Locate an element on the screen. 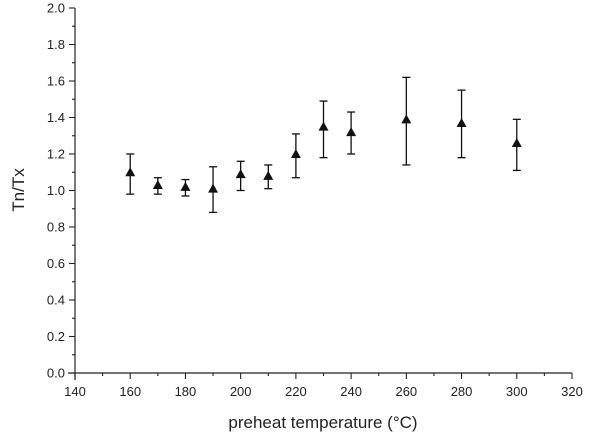 The height and width of the screenshot is (440, 589). x-tick-label: 200 is located at coordinates (241, 391).